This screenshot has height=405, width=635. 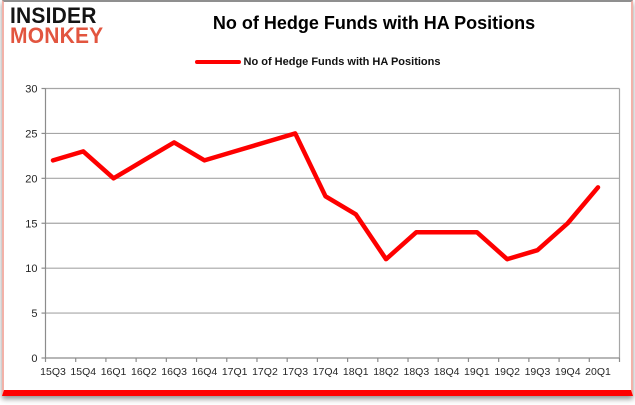 I want to click on y-axis-labels: 0 5 10 15 20 25 30, so click(x=31, y=225).